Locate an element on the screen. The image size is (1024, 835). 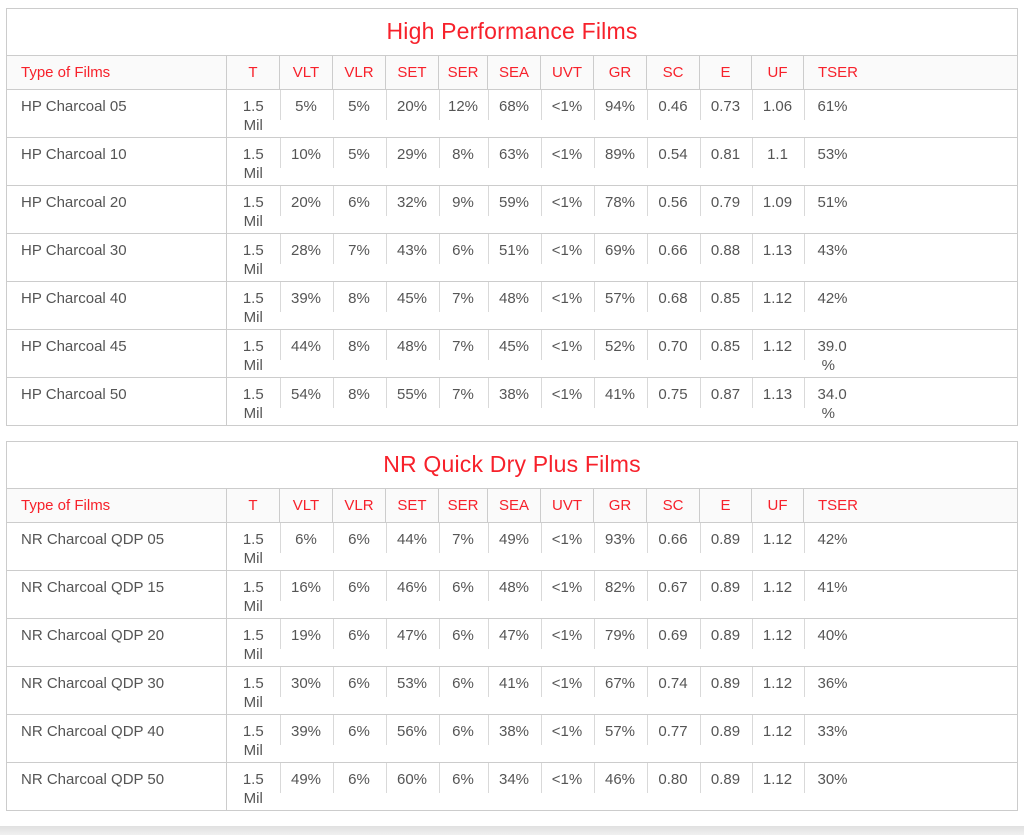
cell-sc: 0.70 is located at coordinates (673, 353).